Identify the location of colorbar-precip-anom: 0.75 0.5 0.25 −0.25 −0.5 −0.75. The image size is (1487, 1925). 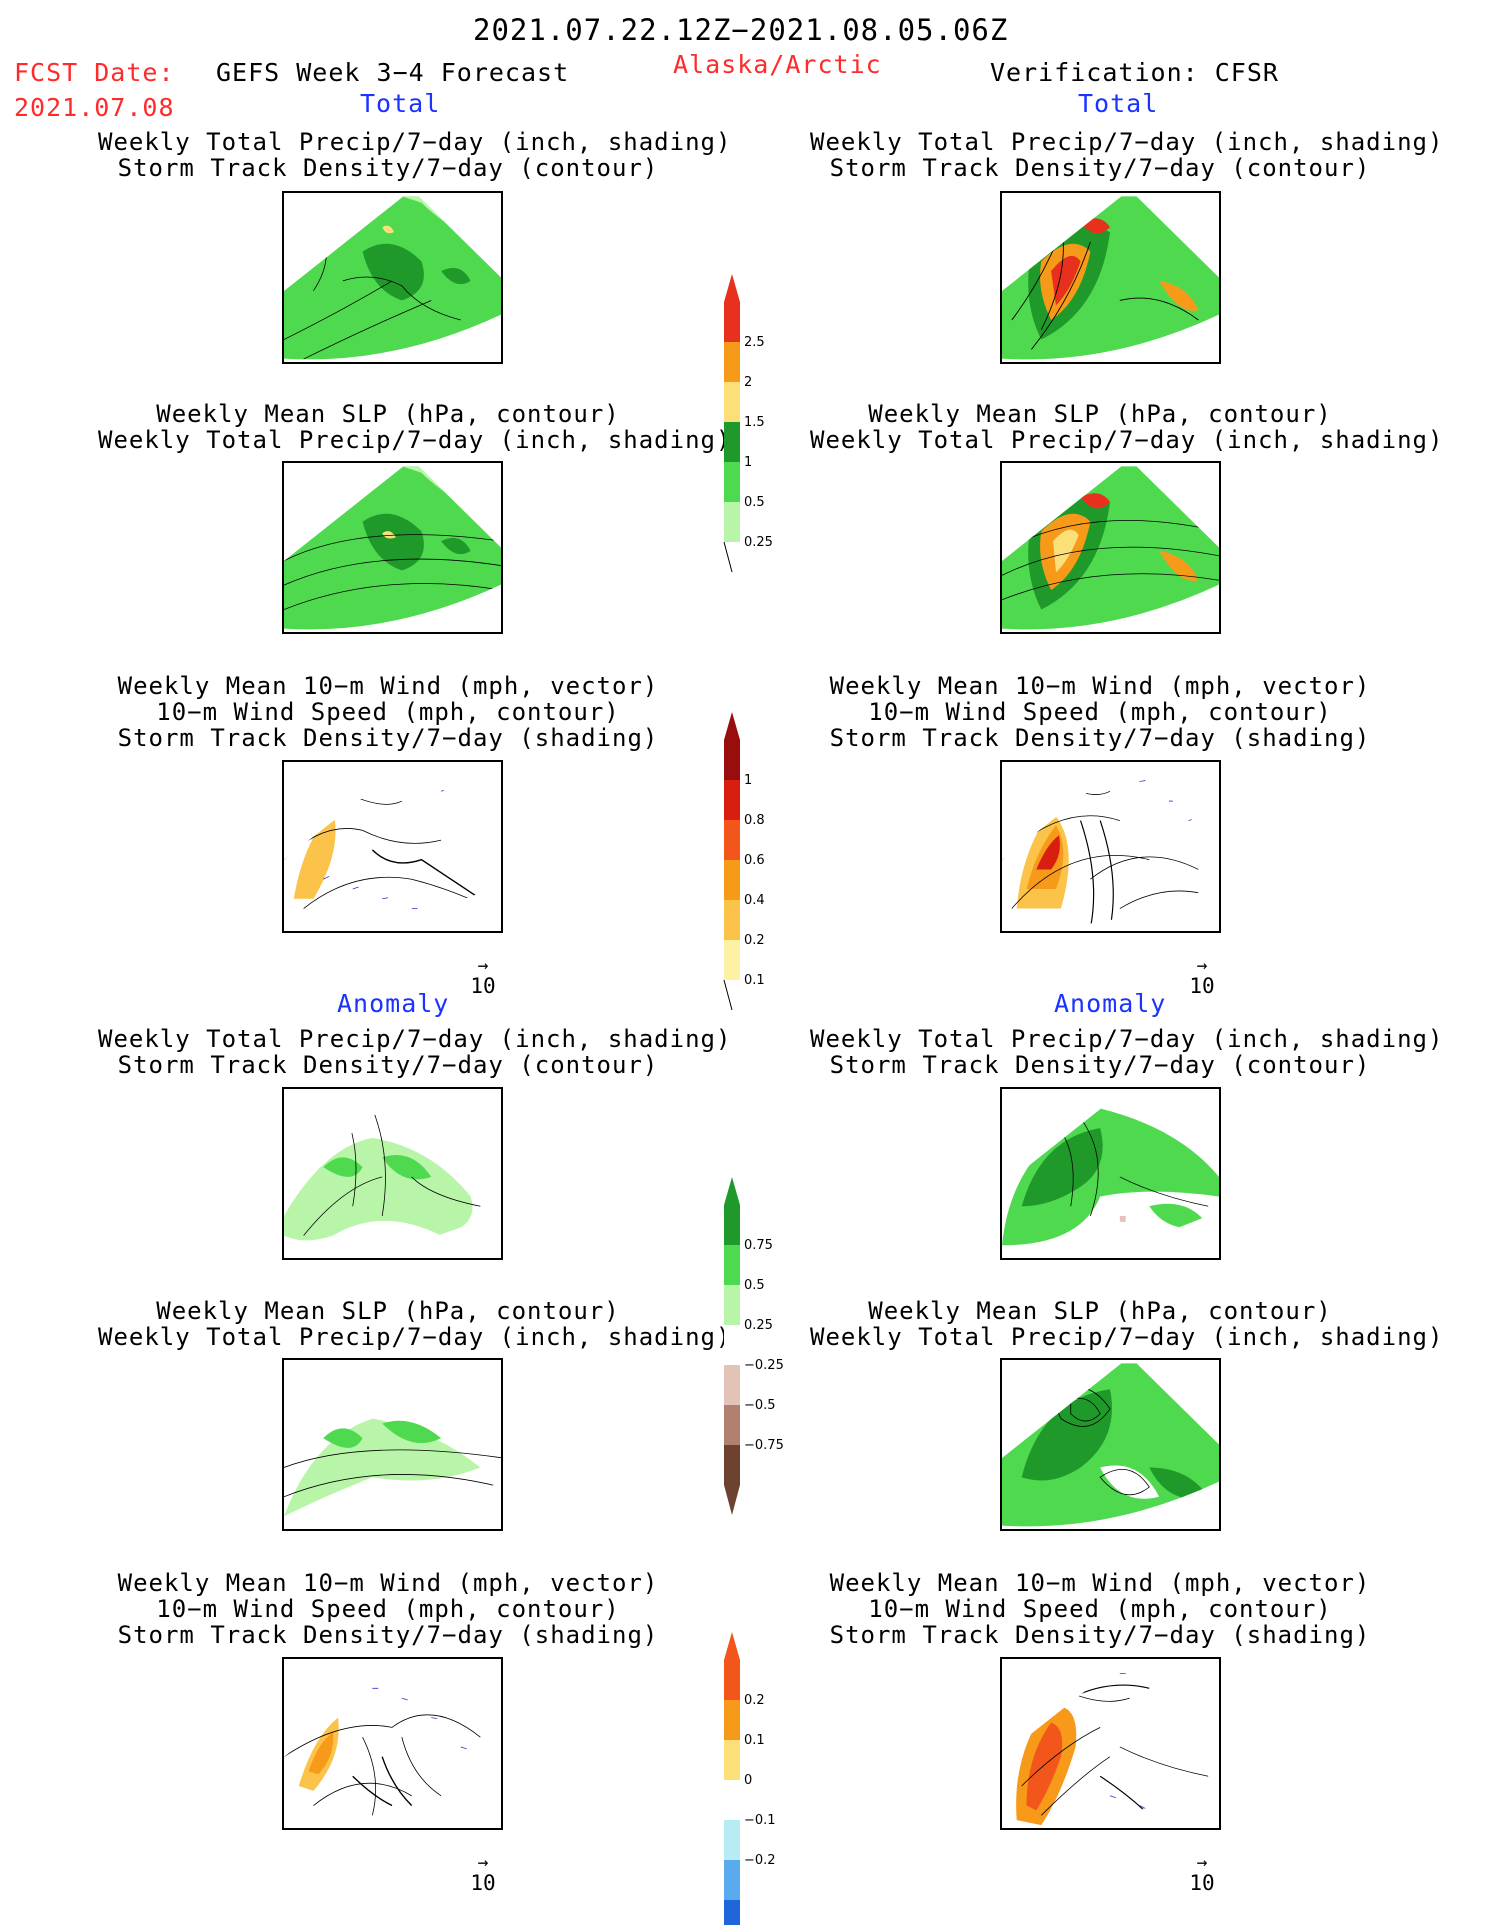
(754, 1345).